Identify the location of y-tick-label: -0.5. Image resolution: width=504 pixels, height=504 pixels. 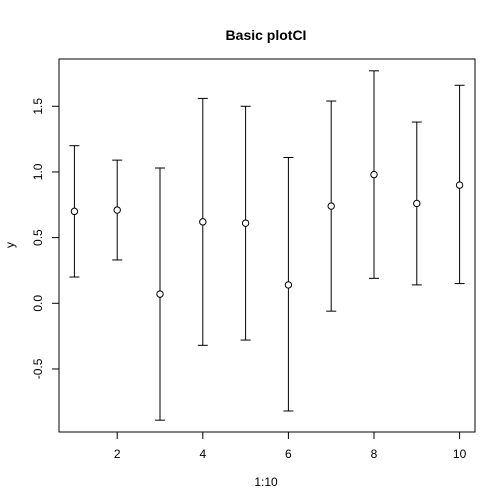
(38, 368).